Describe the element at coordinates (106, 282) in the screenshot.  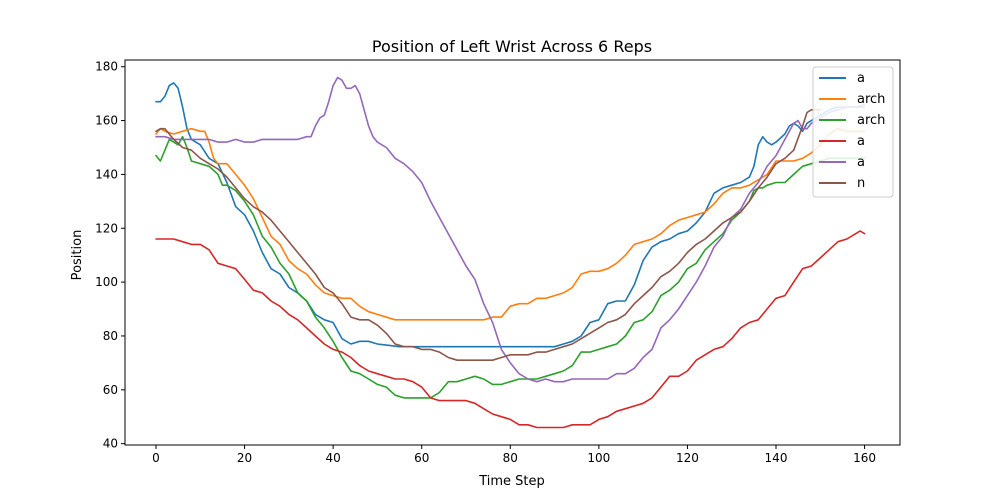
I see `y-tick-label: 100` at that location.